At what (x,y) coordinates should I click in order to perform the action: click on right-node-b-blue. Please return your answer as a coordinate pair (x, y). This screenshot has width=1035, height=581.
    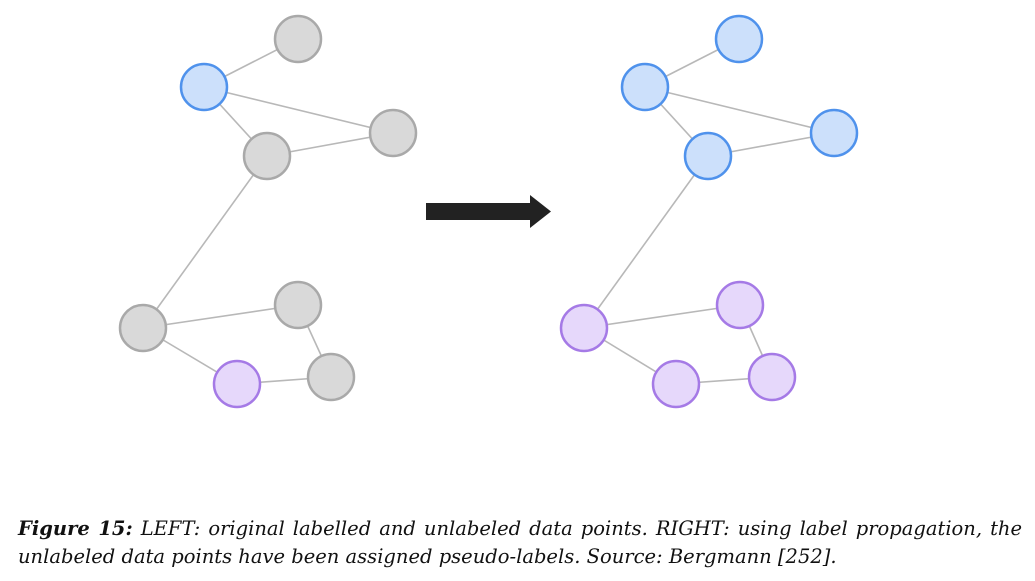
    Looking at the image, I should click on (739, 39).